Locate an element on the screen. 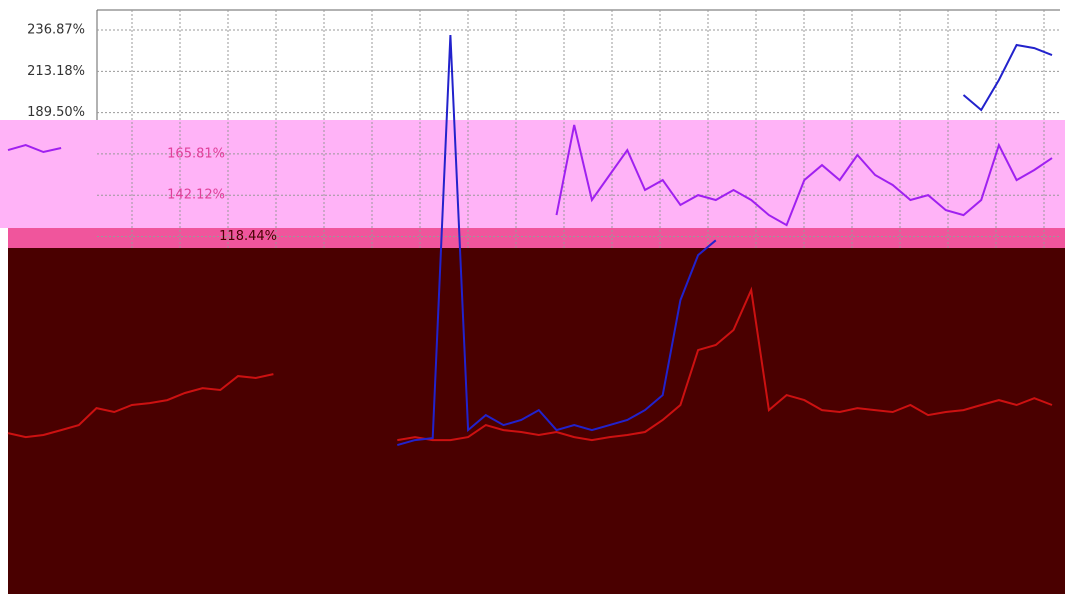 The height and width of the screenshot is (594, 1065). y-tick-label: 189.50% is located at coordinates (56, 112).